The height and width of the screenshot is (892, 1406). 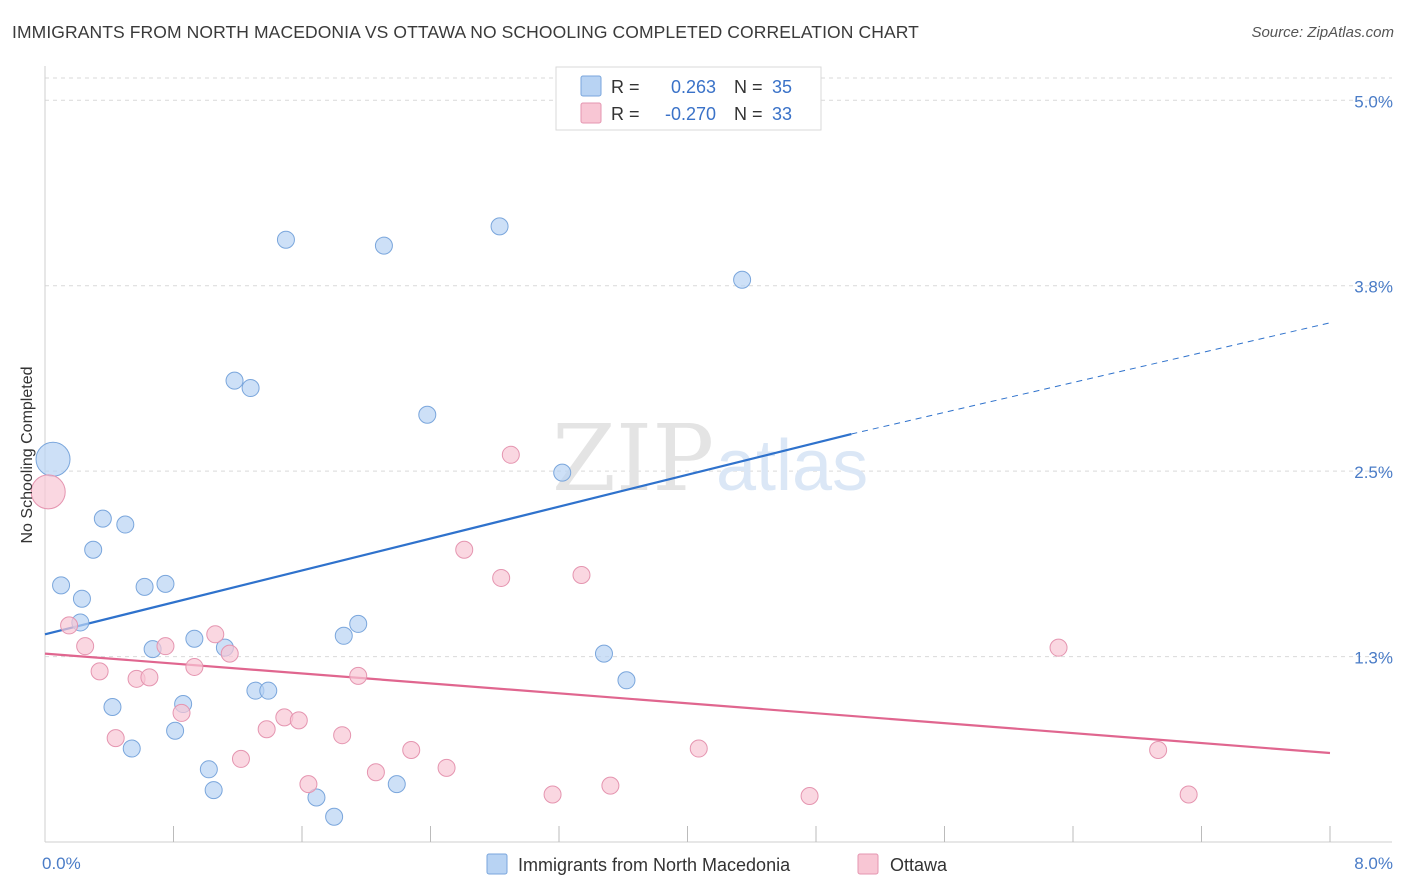 What do you see at coordinates (448, 534) in the screenshot?
I see `trend-line-blue` at bounding box center [448, 534].